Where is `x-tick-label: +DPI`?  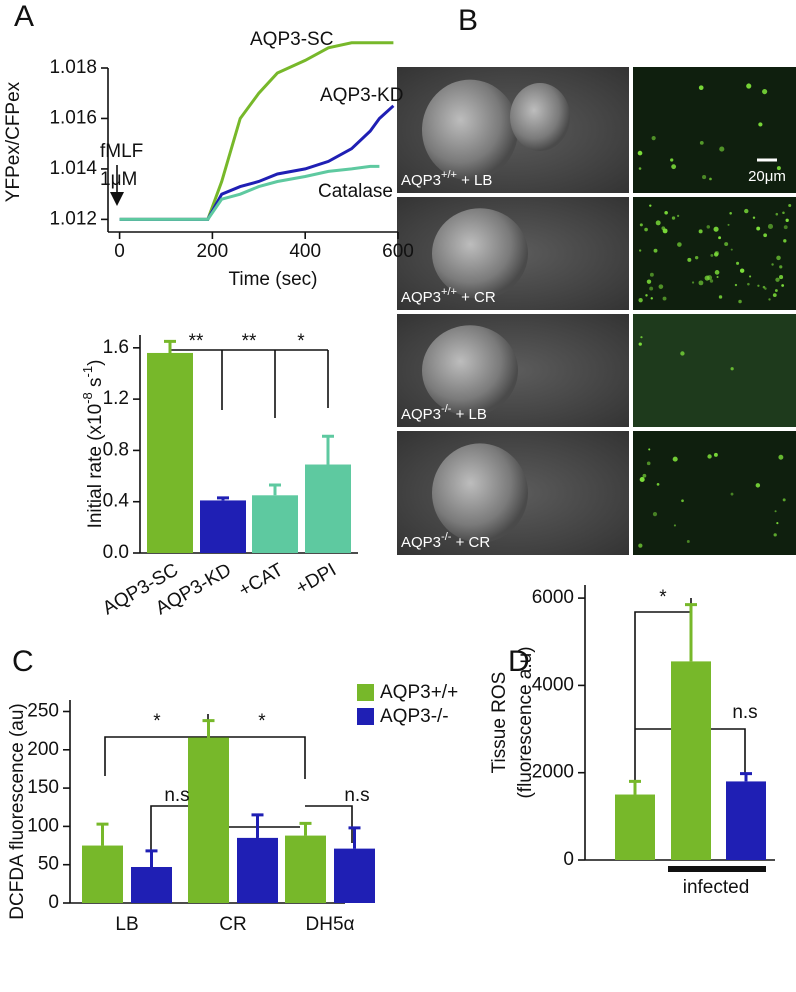
x-tick-label: +DPI is located at coordinates (316, 579).